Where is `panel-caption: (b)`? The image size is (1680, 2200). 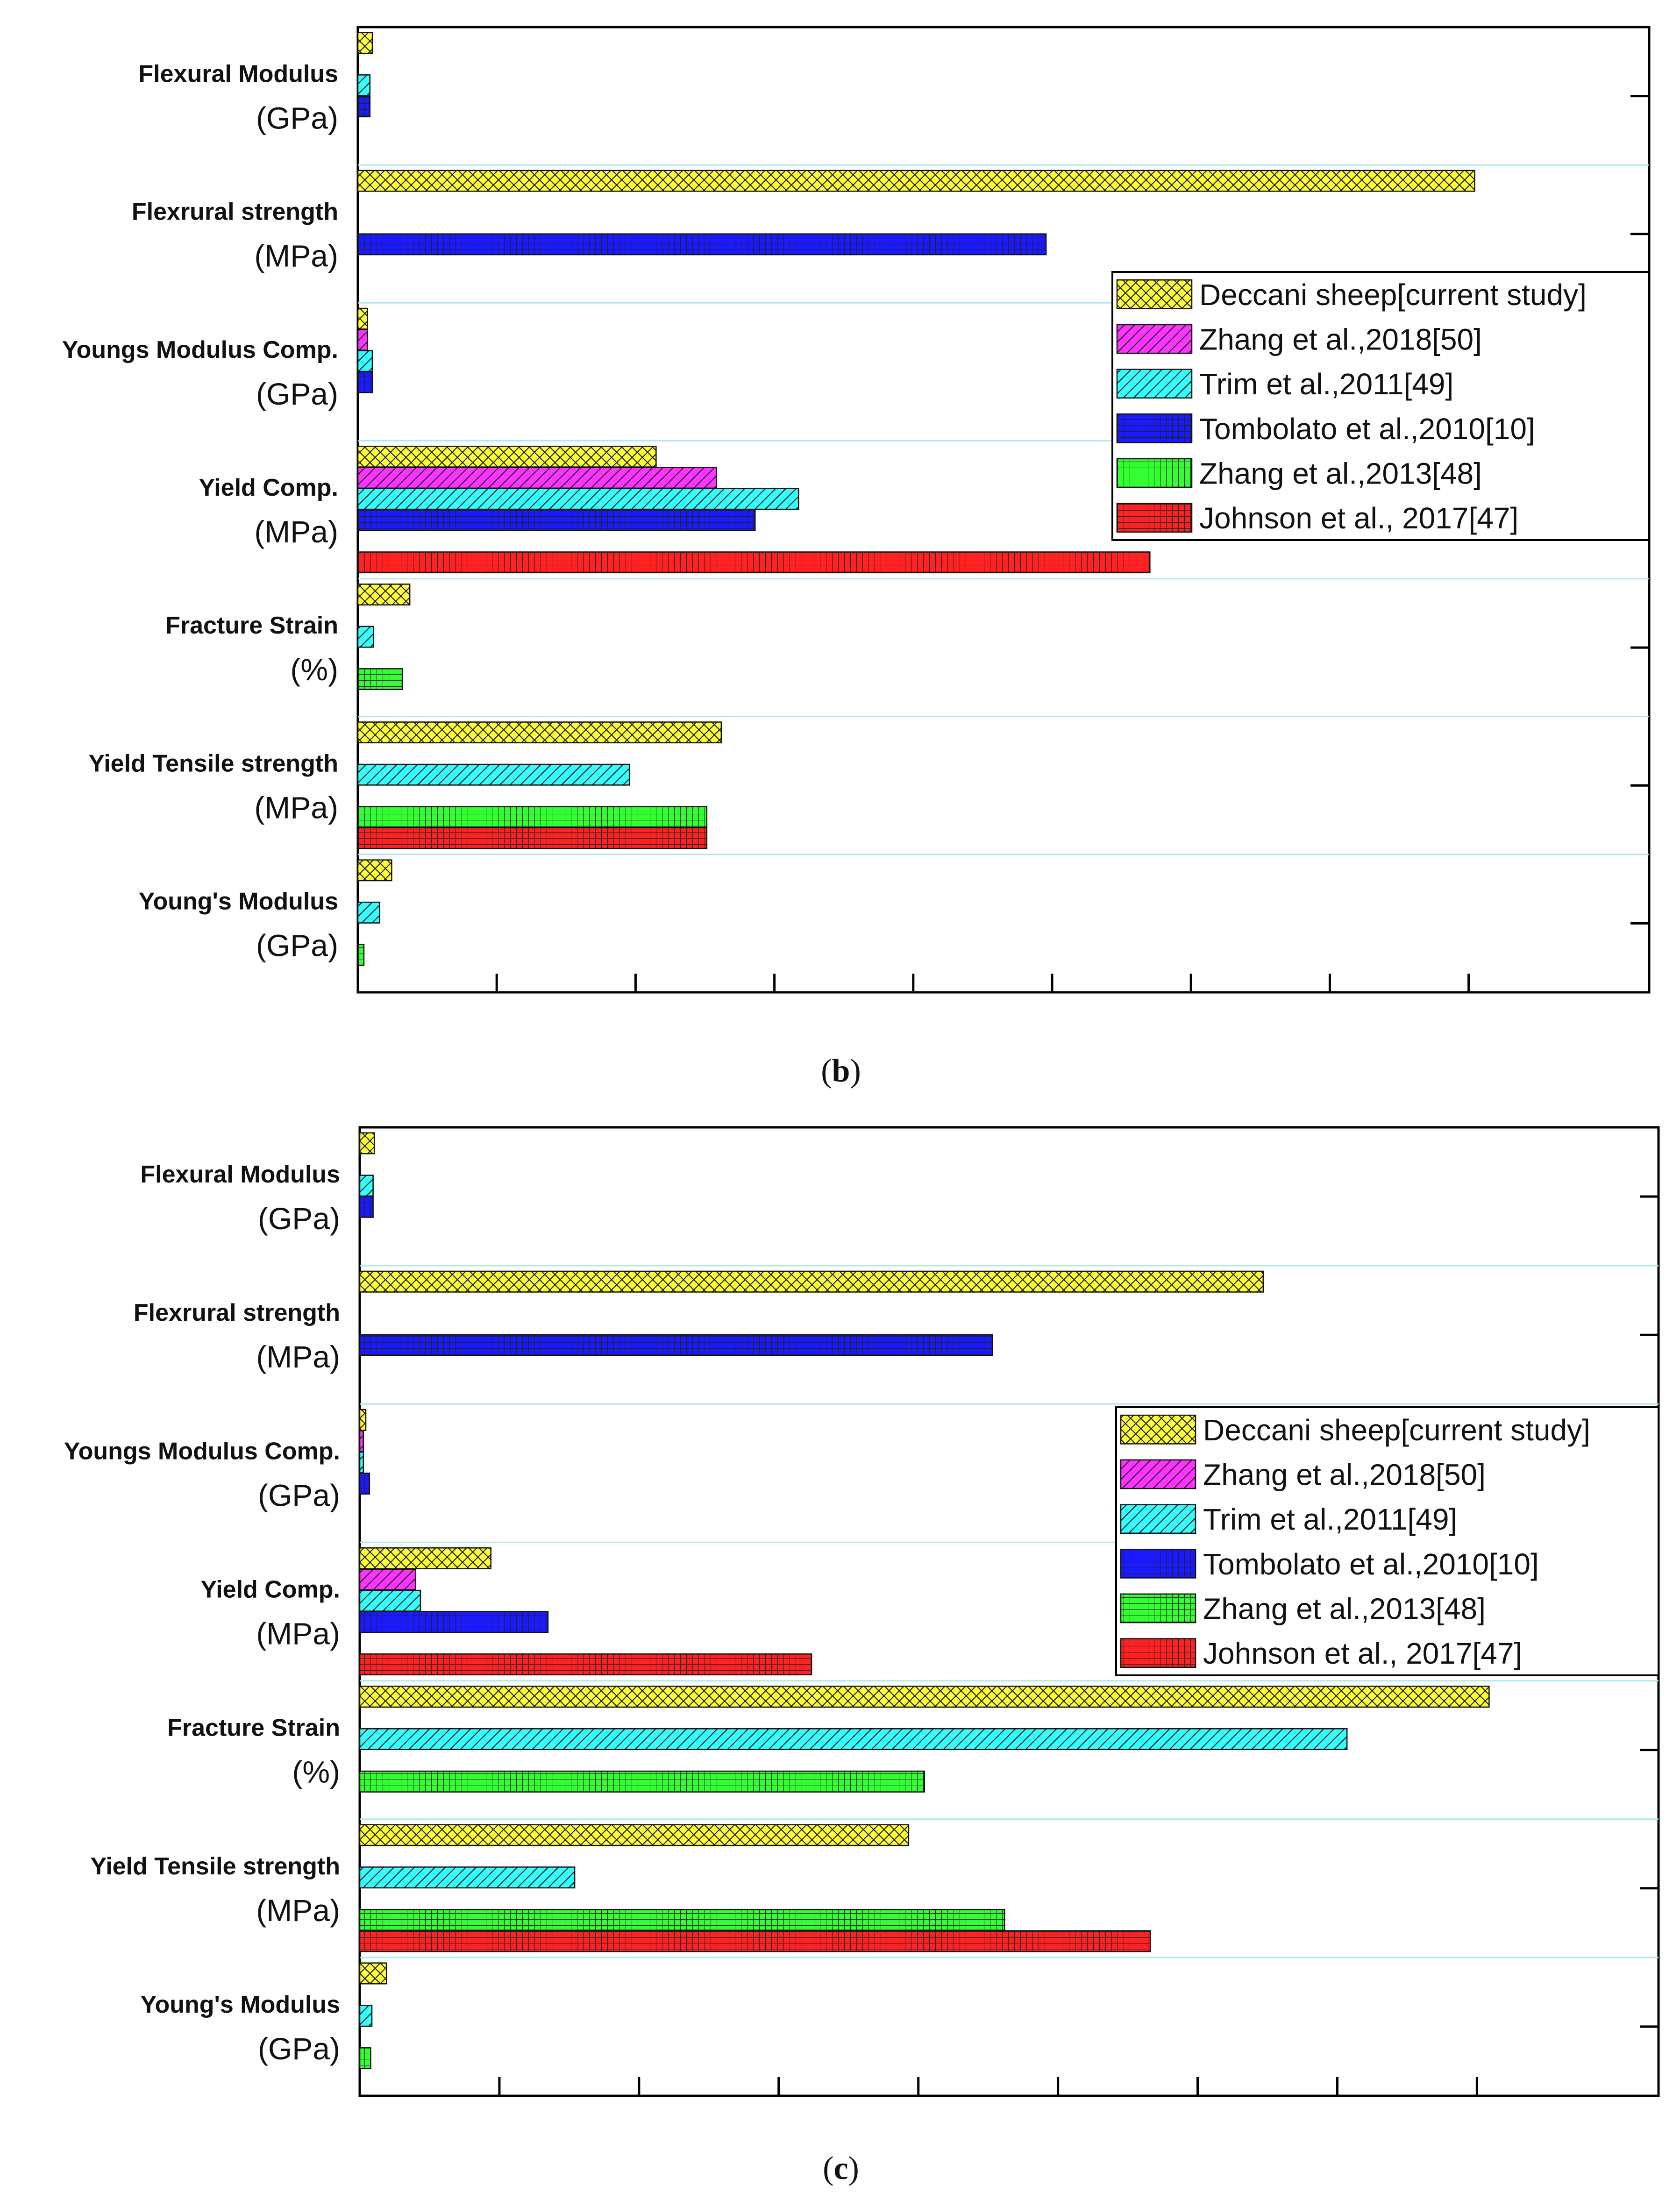 panel-caption: (b) is located at coordinates (841, 1071).